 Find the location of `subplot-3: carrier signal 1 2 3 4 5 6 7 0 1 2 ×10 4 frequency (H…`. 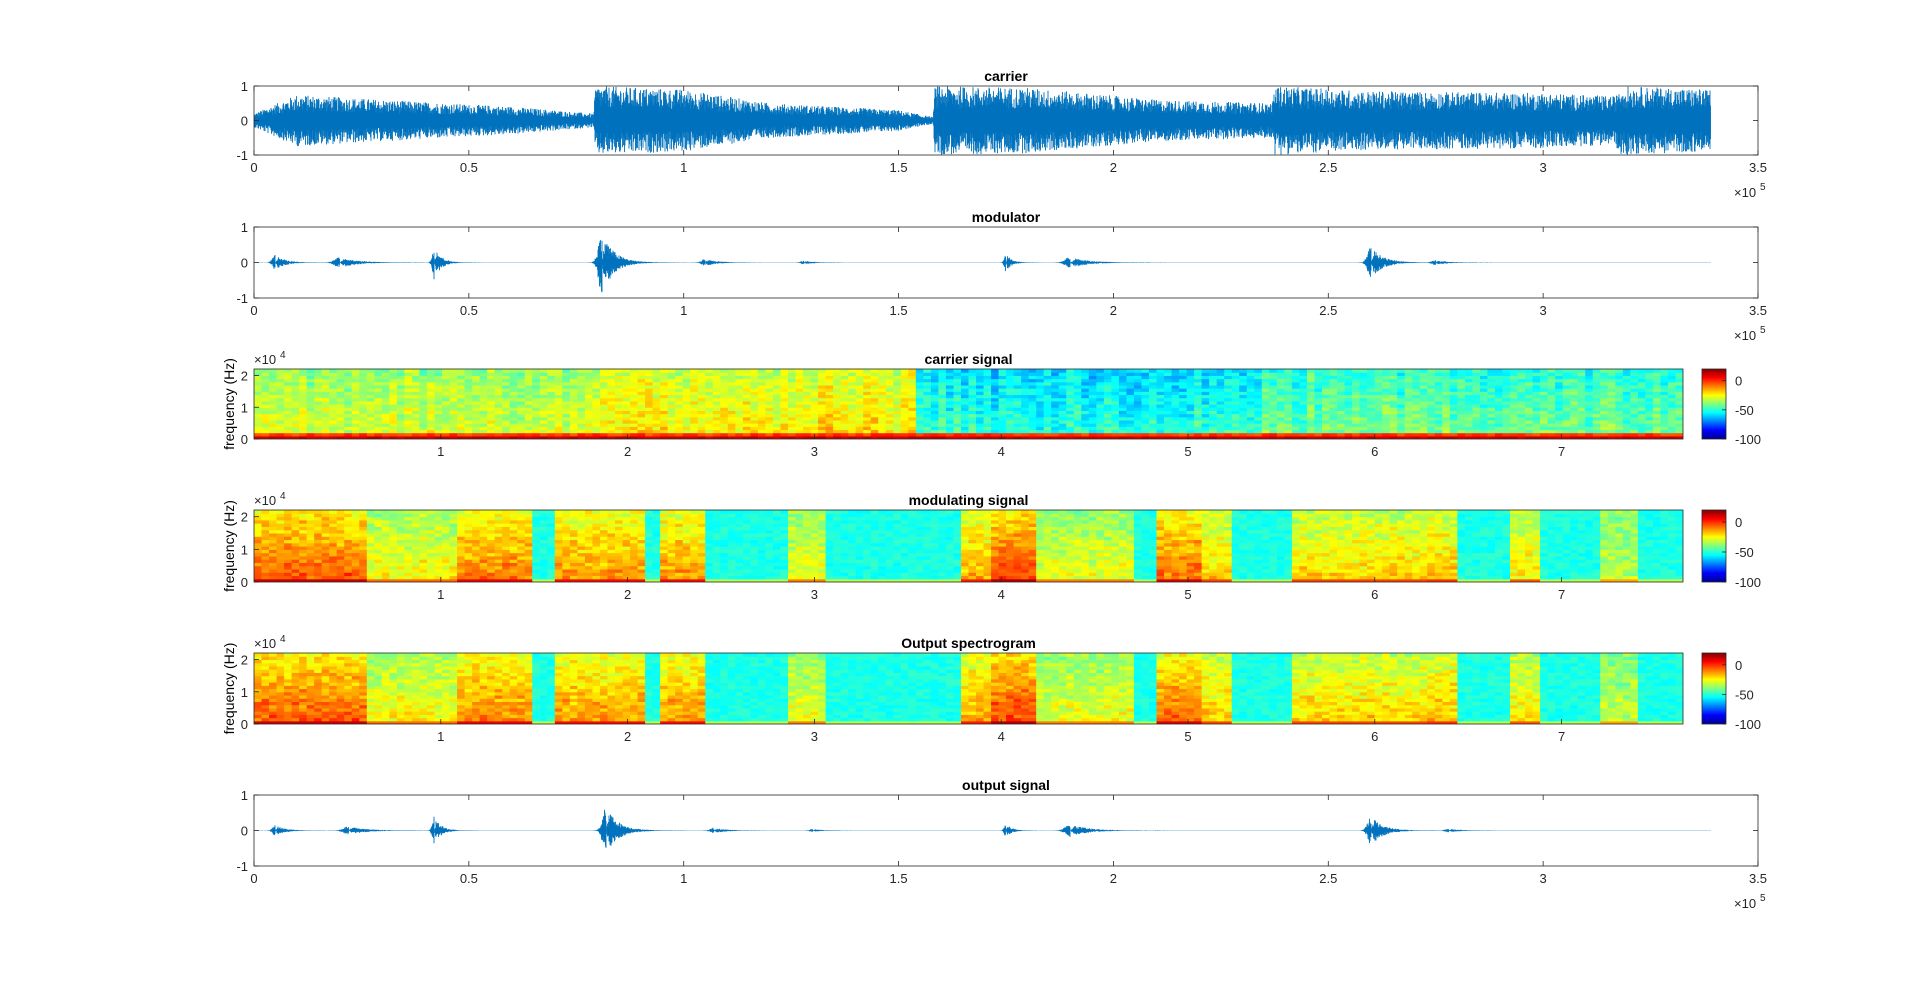

subplot-3: carrier signal 1 2 3 4 5 6 7 0 1 2 ×10 4 frequency (H… is located at coordinates (991, 404).